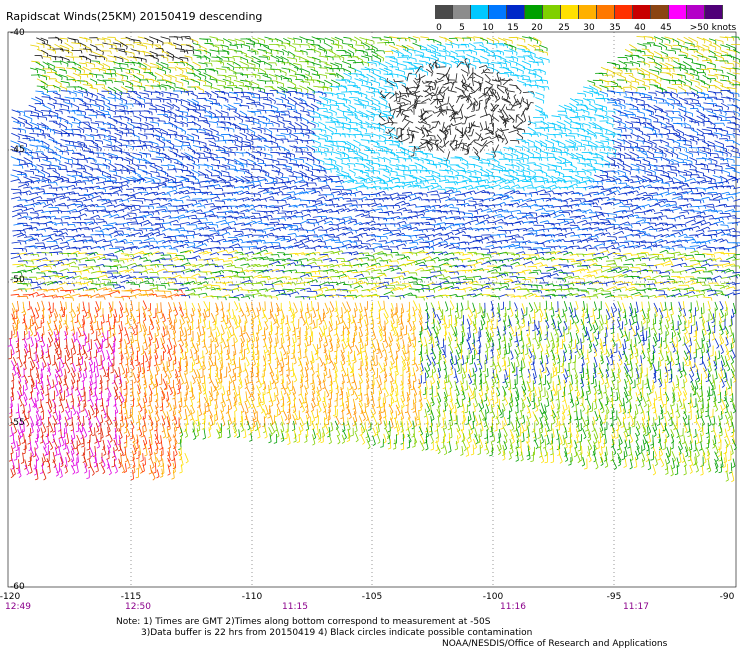 This screenshot has height=650, width=740. I want to click on legend-label: 0, so click(439, 28).